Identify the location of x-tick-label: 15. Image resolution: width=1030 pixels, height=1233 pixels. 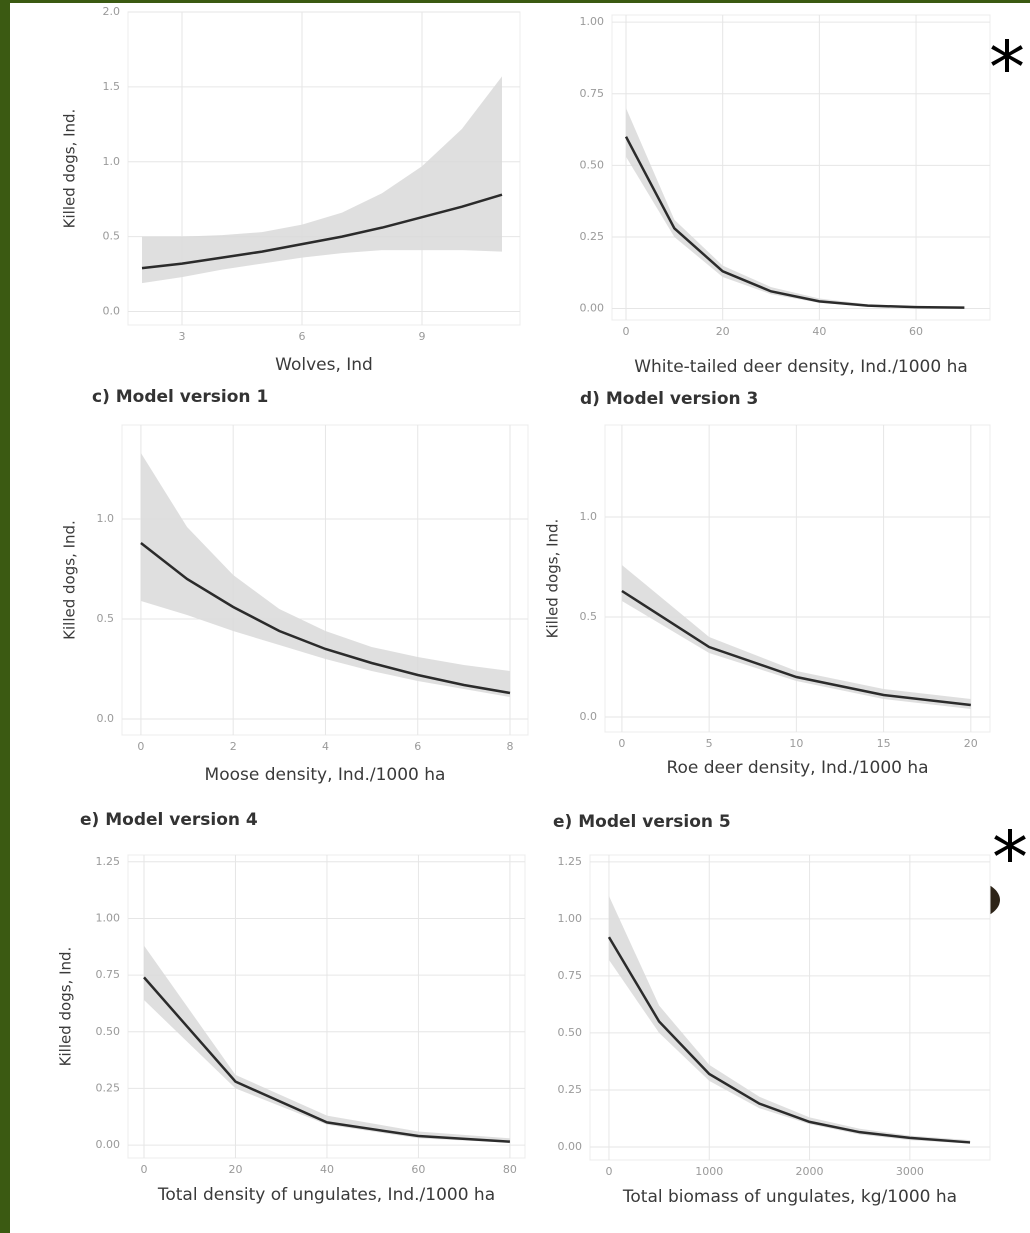
(884, 743).